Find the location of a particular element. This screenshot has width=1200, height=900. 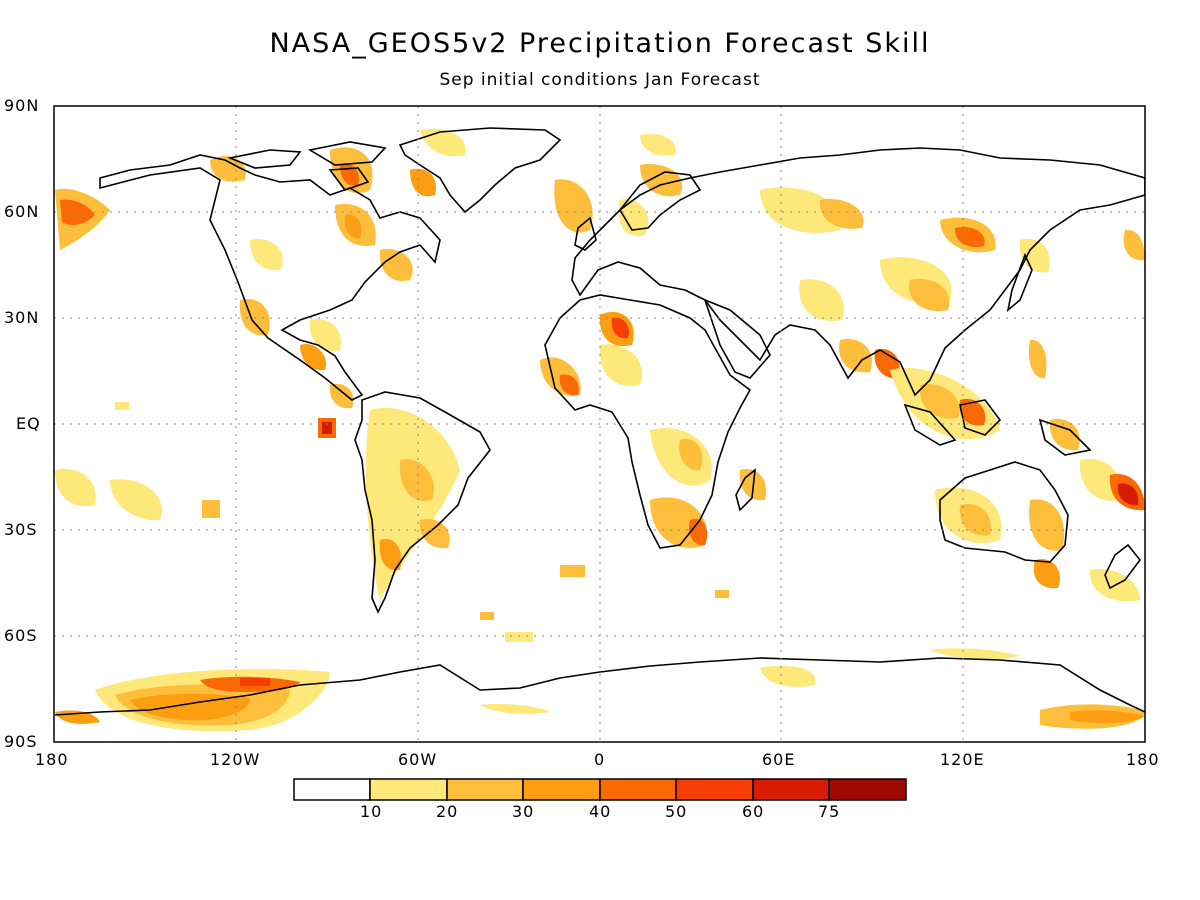

lat-label-60n: 60N is located at coordinates (22, 211).